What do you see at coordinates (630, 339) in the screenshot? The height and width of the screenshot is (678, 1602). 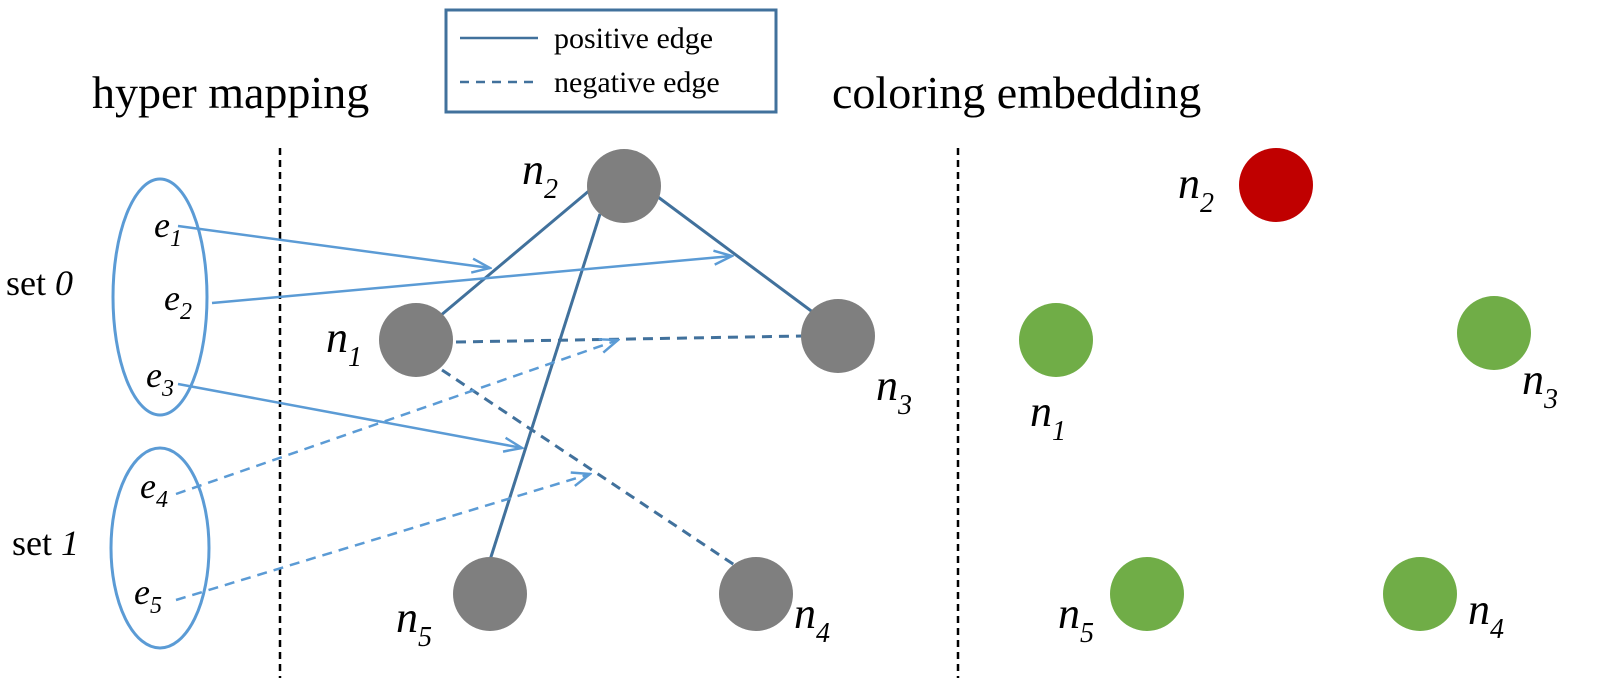 I see `negative-edge-n1-n3` at bounding box center [630, 339].